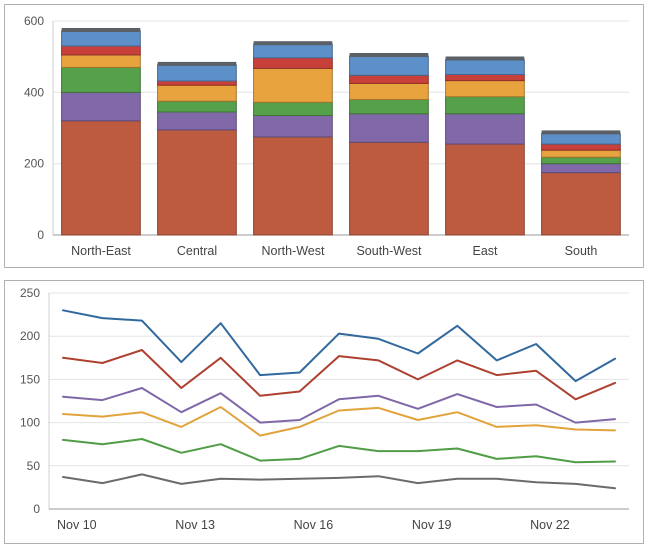 The image size is (650, 548). Describe the element at coordinates (581, 251) in the screenshot. I see `x-axis-category-label: South` at that location.